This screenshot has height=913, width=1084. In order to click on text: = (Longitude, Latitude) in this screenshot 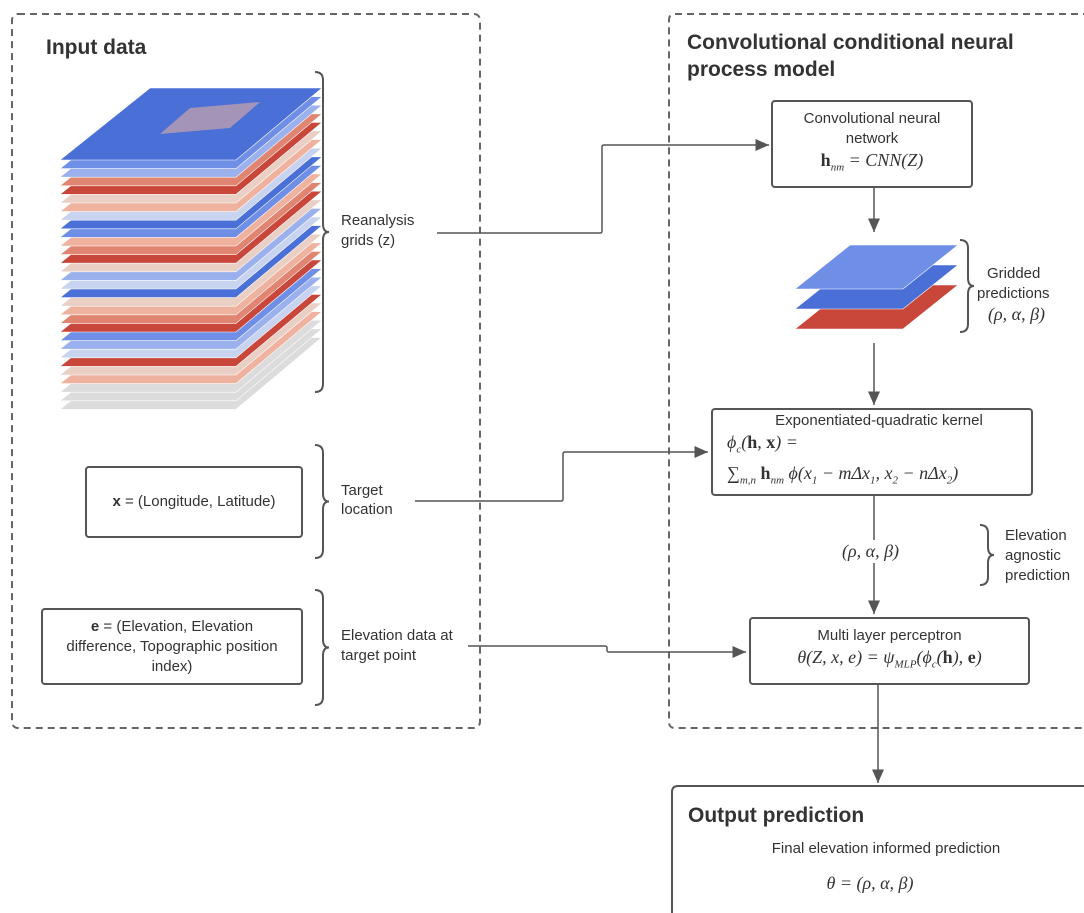, I will do `click(200, 501)`.